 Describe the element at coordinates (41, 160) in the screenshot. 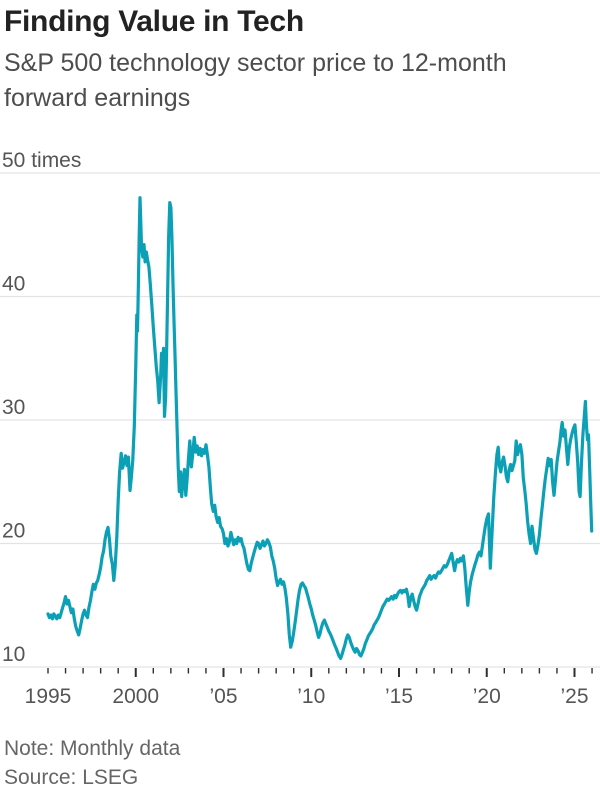

I see `y-tick-label: 50 times` at that location.